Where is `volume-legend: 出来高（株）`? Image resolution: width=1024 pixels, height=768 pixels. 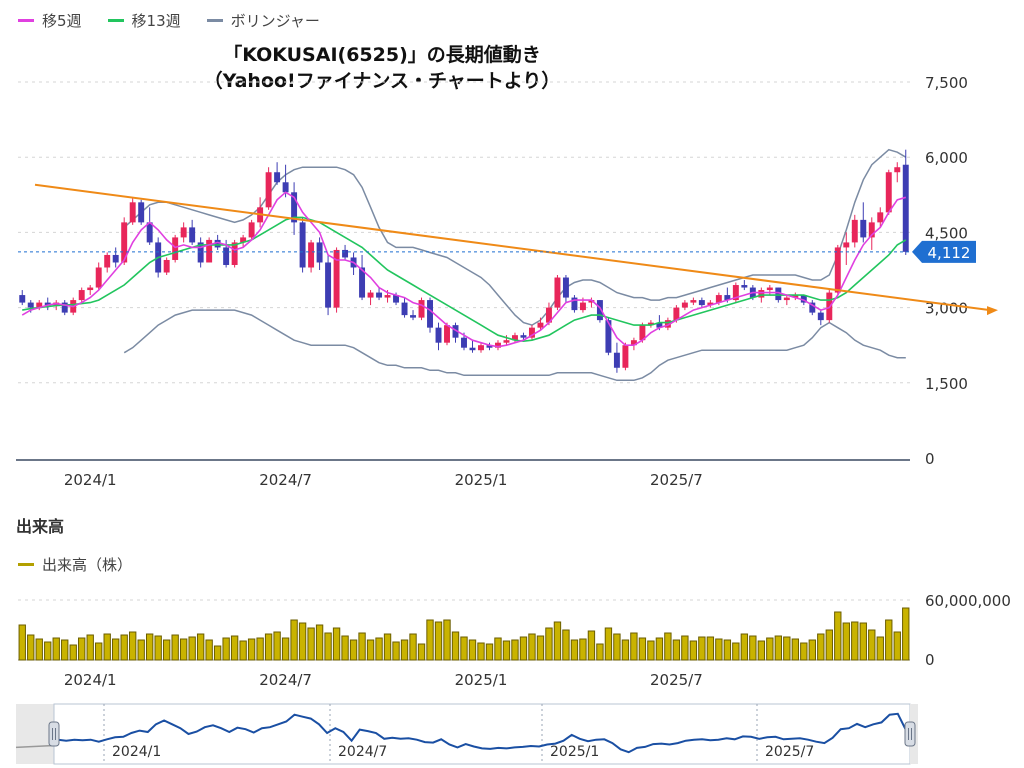
volume-legend: 出来高（株） is located at coordinates (75, 564).